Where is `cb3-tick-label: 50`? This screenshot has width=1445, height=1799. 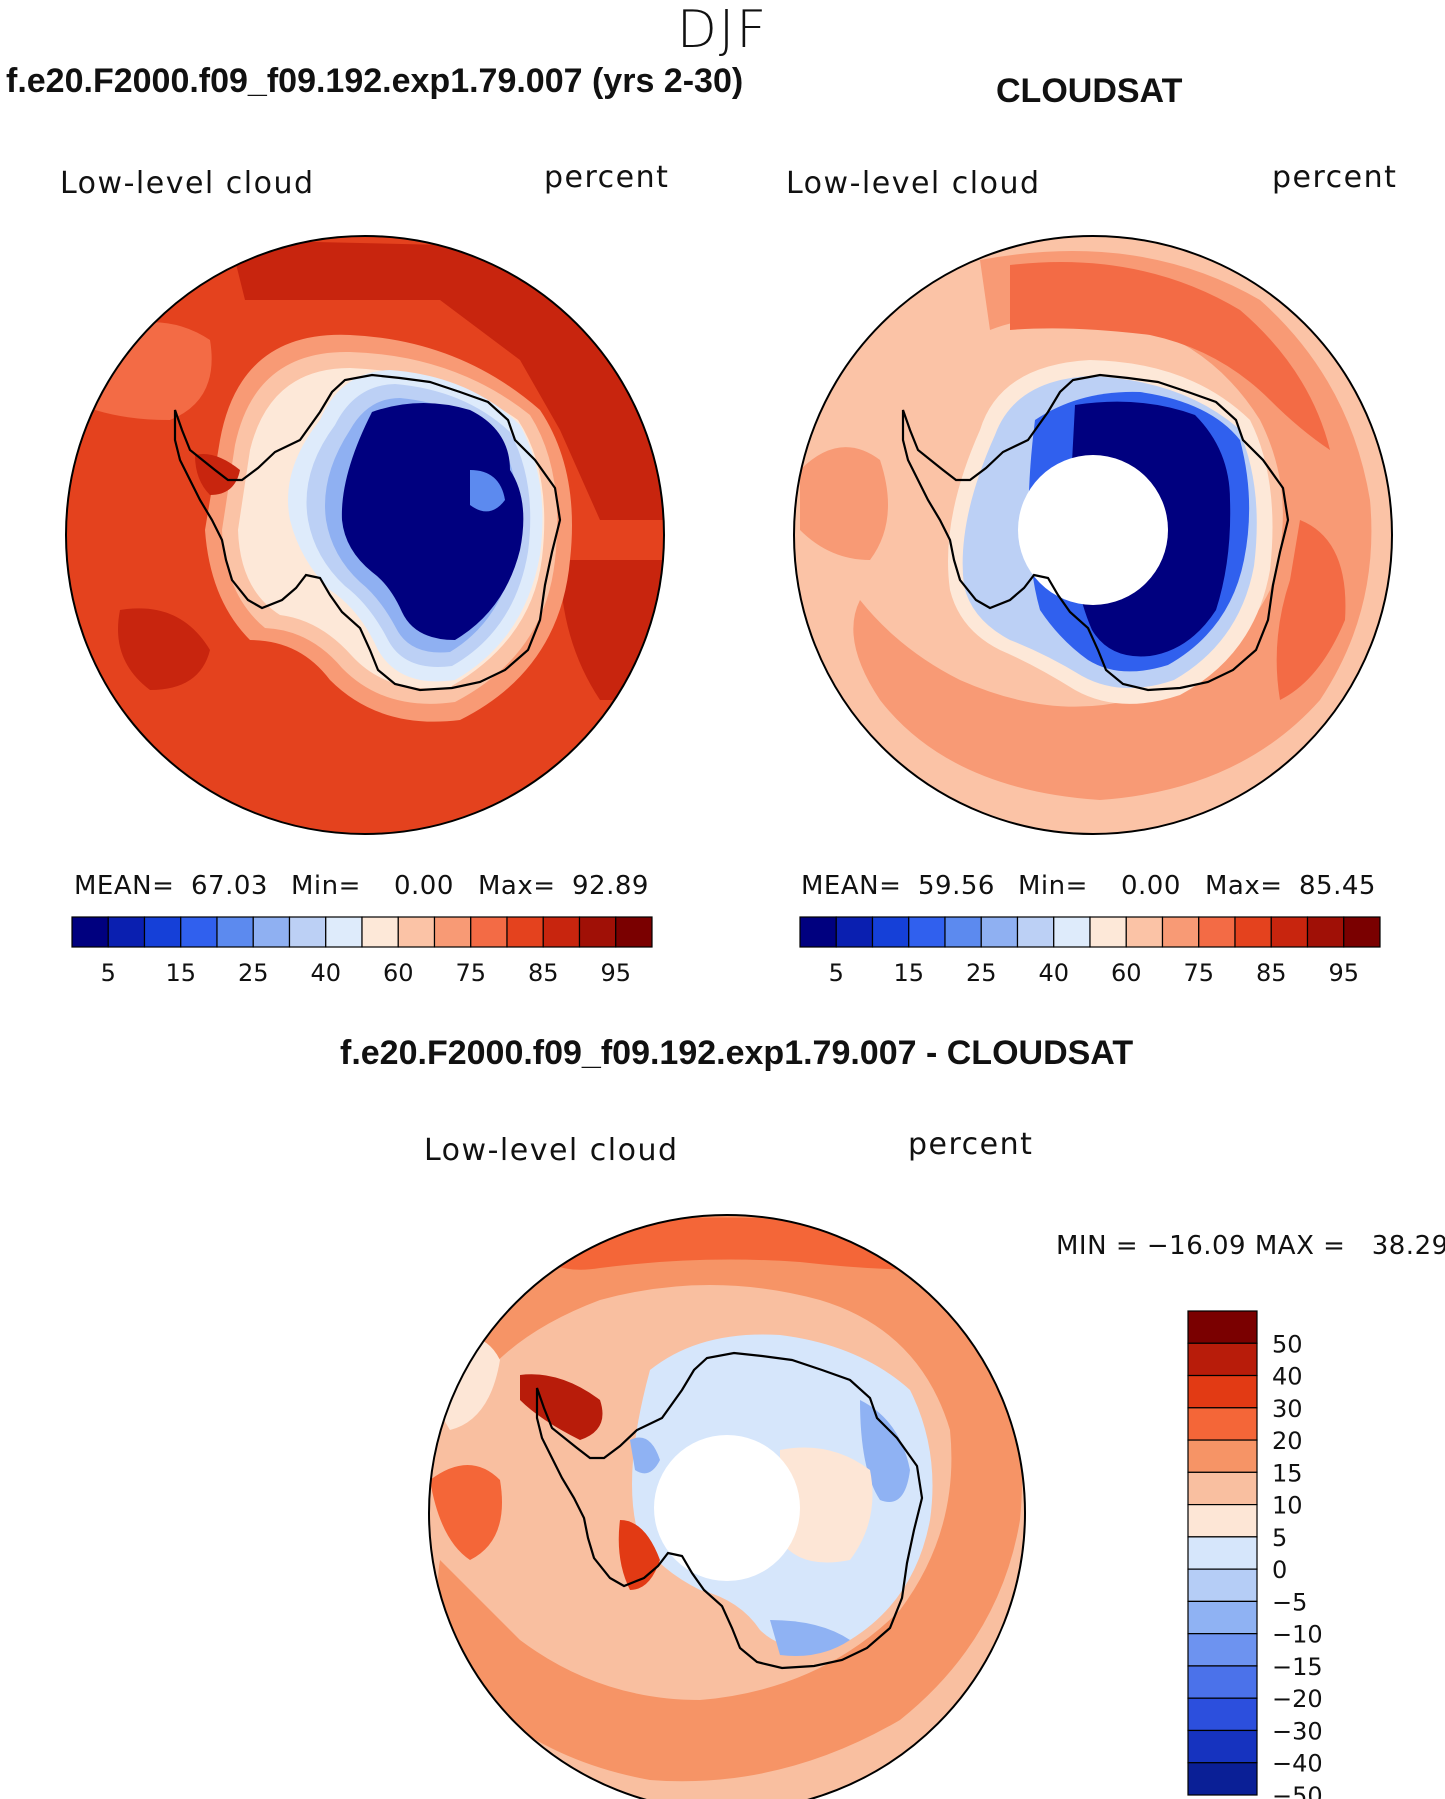
cb3-tick-label: 50 is located at coordinates (1287, 1344).